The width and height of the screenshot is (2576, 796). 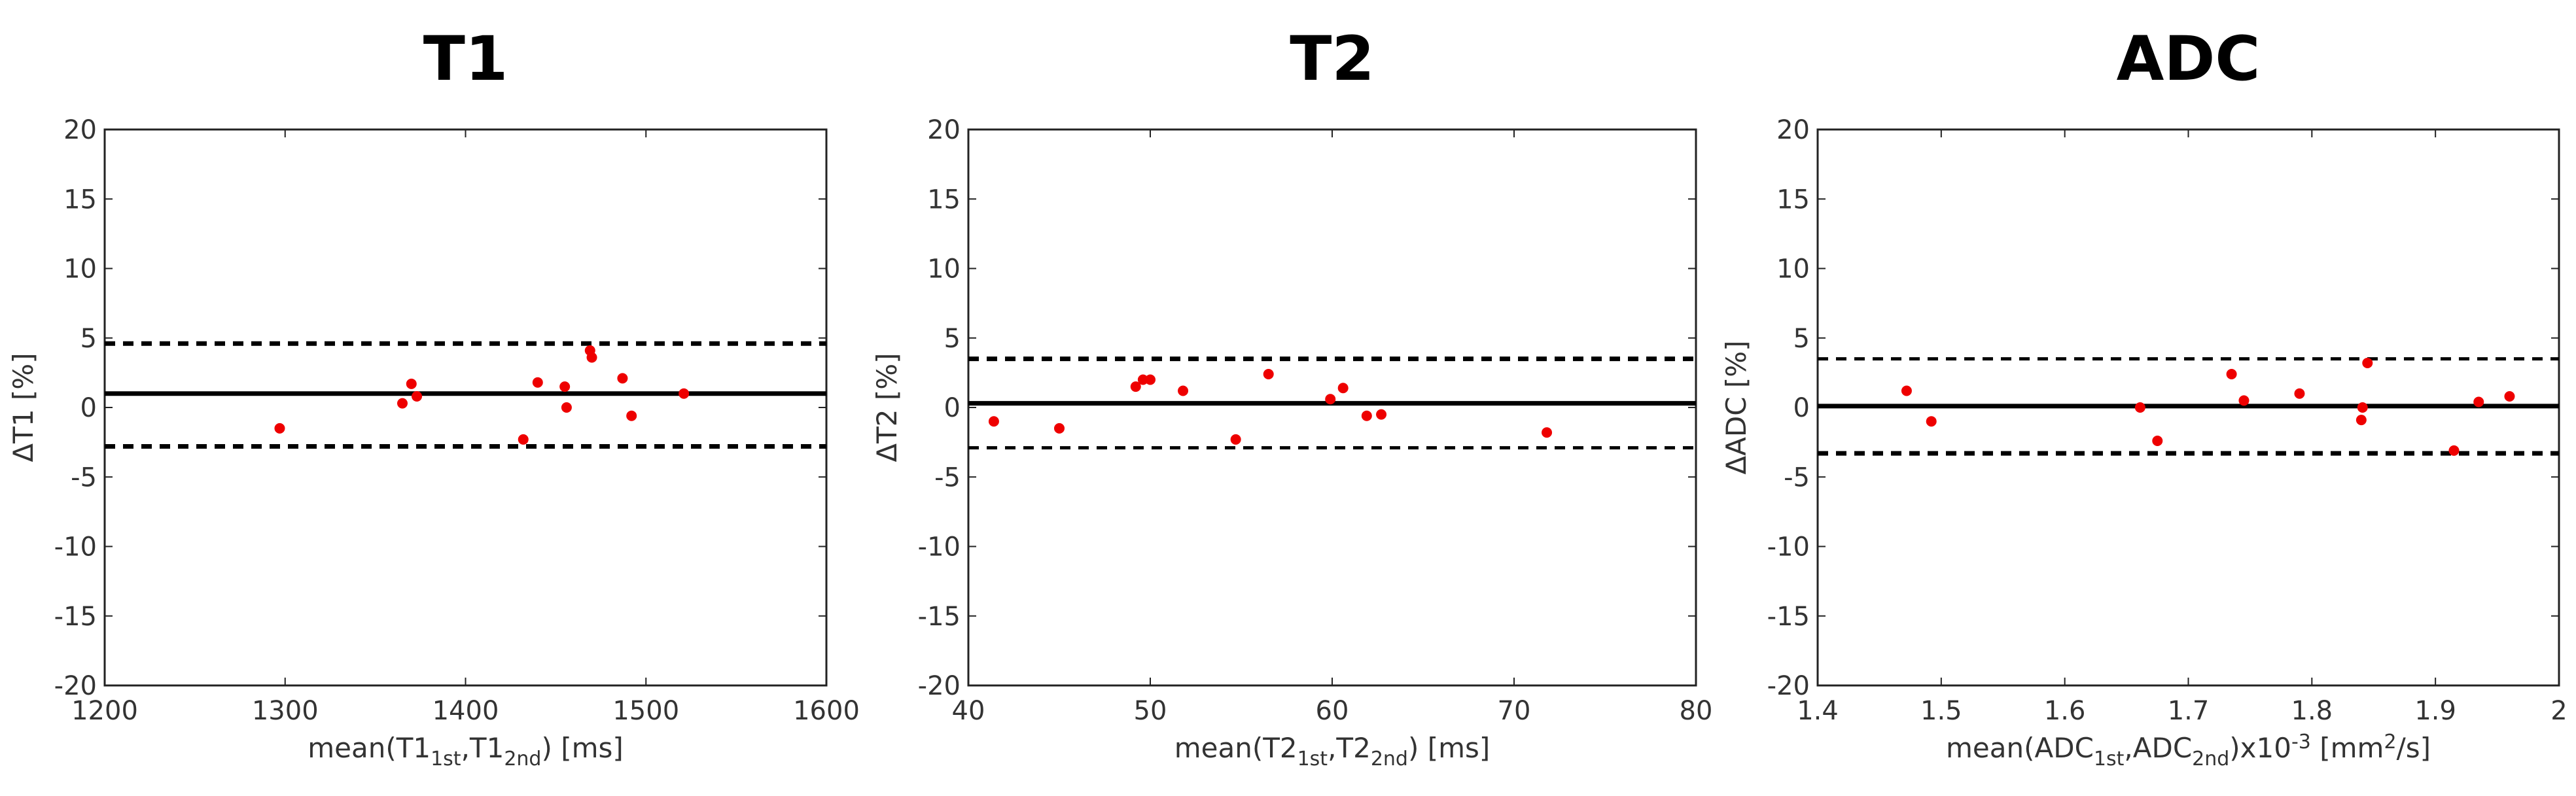 I want to click on t2-xtick-label: 40, so click(x=969, y=711).